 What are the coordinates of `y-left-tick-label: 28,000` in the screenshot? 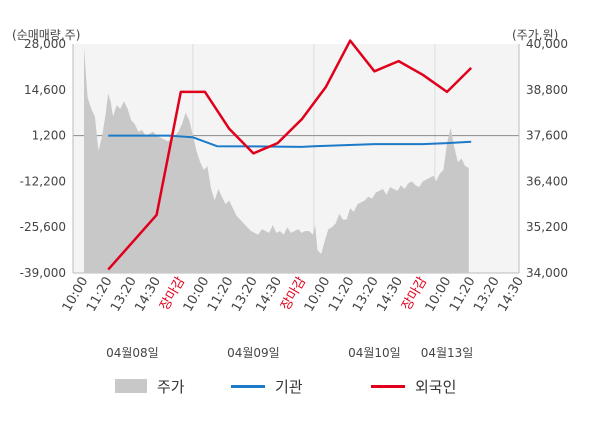 It's located at (45, 44).